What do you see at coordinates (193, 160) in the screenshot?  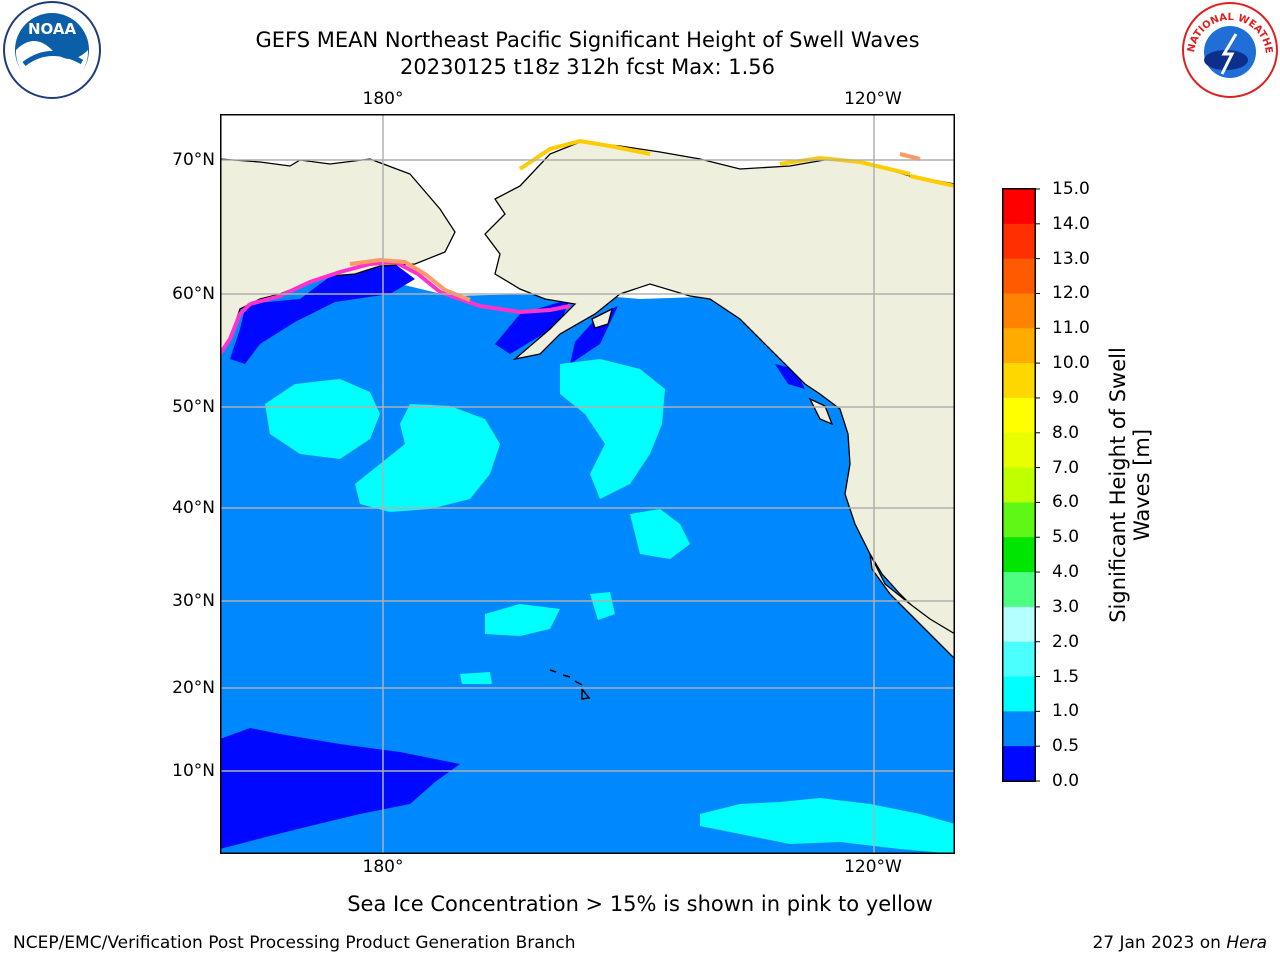 I see `lat-label-70n: 70°N` at bounding box center [193, 160].